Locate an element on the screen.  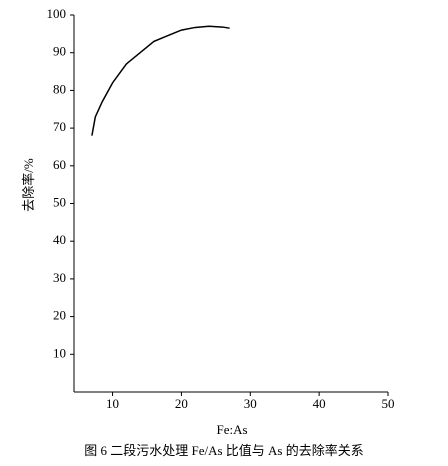
y-tick-label: 80 is located at coordinates (59, 88).